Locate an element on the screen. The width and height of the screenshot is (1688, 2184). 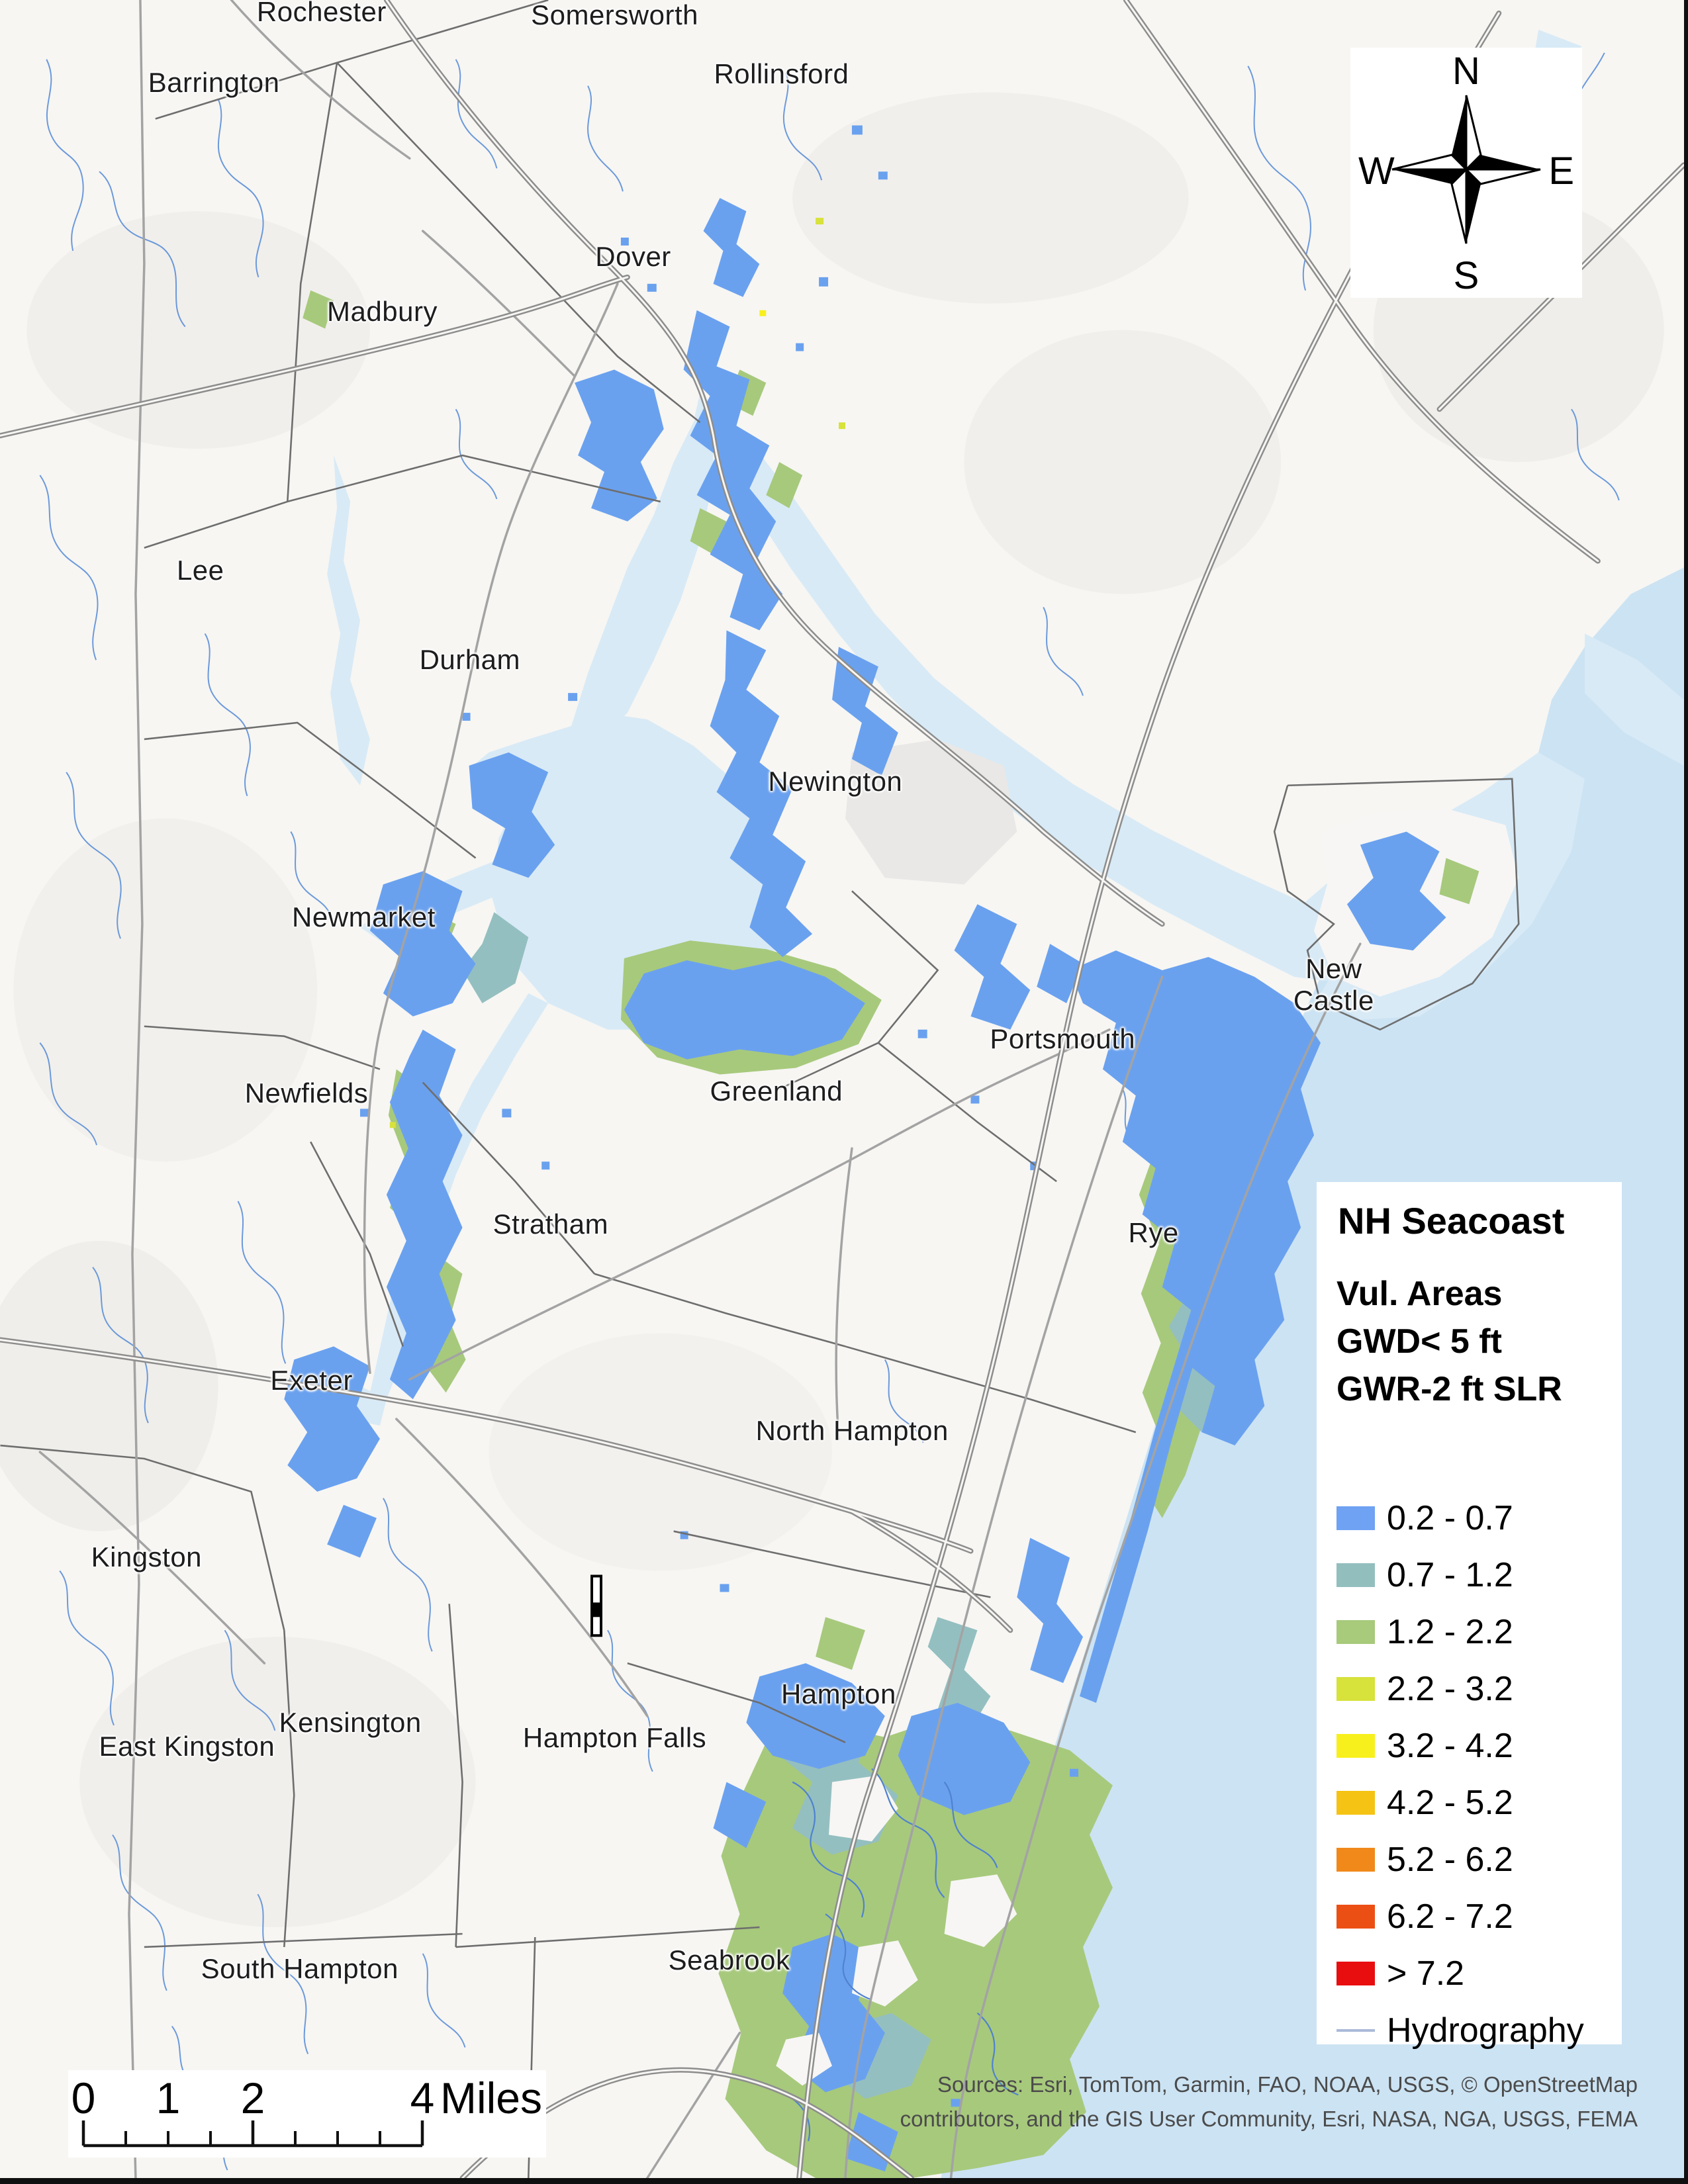
legend-item: 0.7 - 1.2 is located at coordinates (1479, 1575).